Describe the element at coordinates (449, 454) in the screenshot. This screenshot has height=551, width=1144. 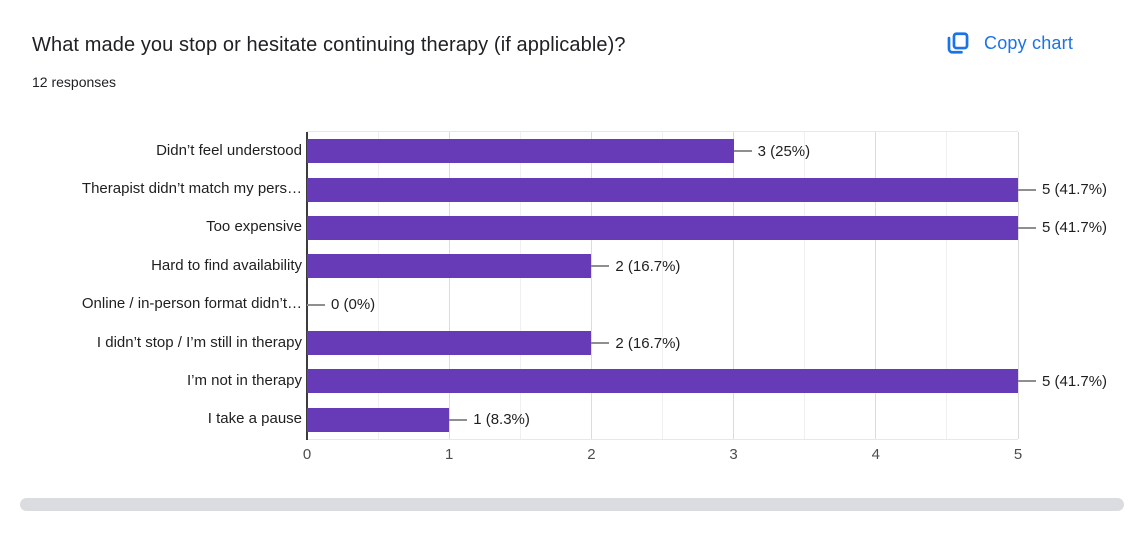
I see `x-tick-label: 1` at that location.